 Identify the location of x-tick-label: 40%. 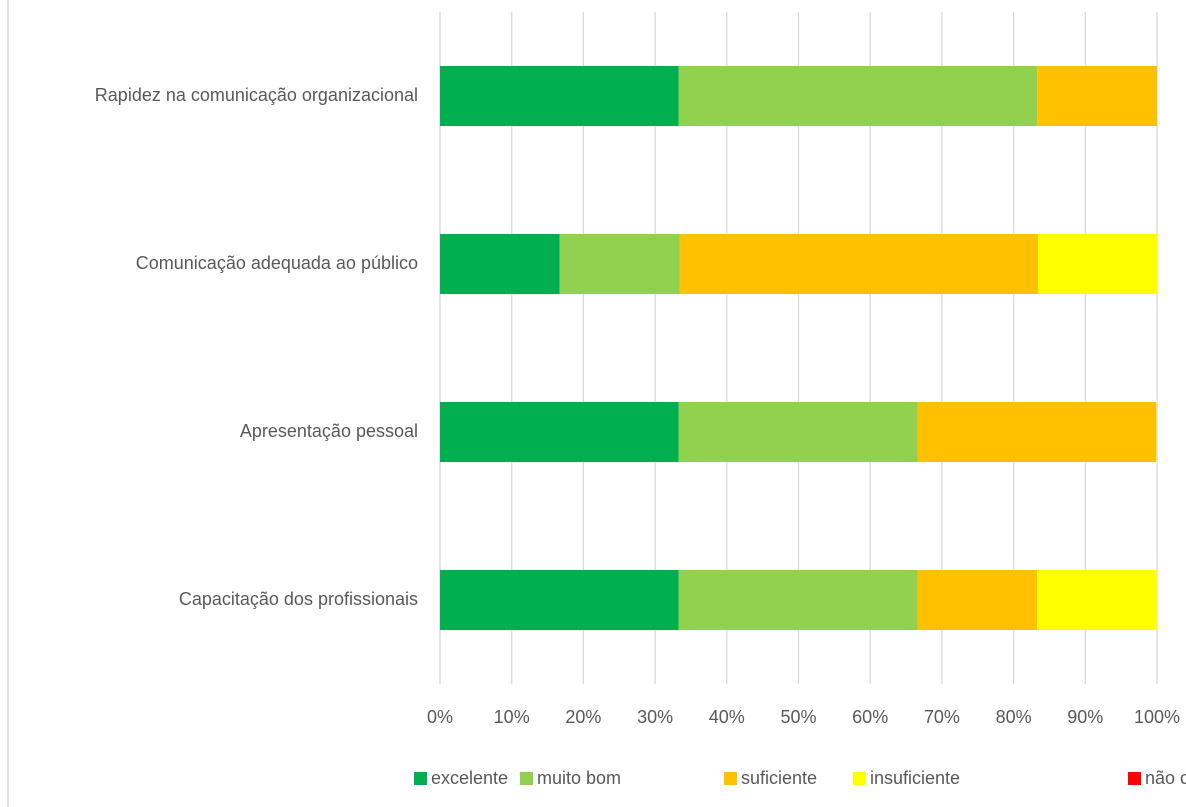
(727, 717).